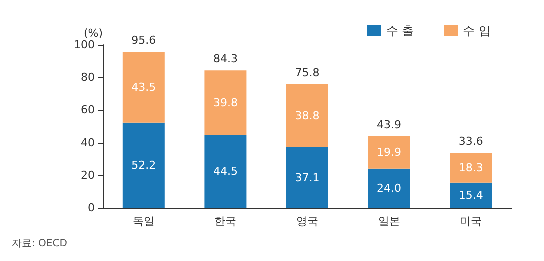 The height and width of the screenshot is (261, 544). I want to click on x-tick-label: 한국, so click(225, 221).